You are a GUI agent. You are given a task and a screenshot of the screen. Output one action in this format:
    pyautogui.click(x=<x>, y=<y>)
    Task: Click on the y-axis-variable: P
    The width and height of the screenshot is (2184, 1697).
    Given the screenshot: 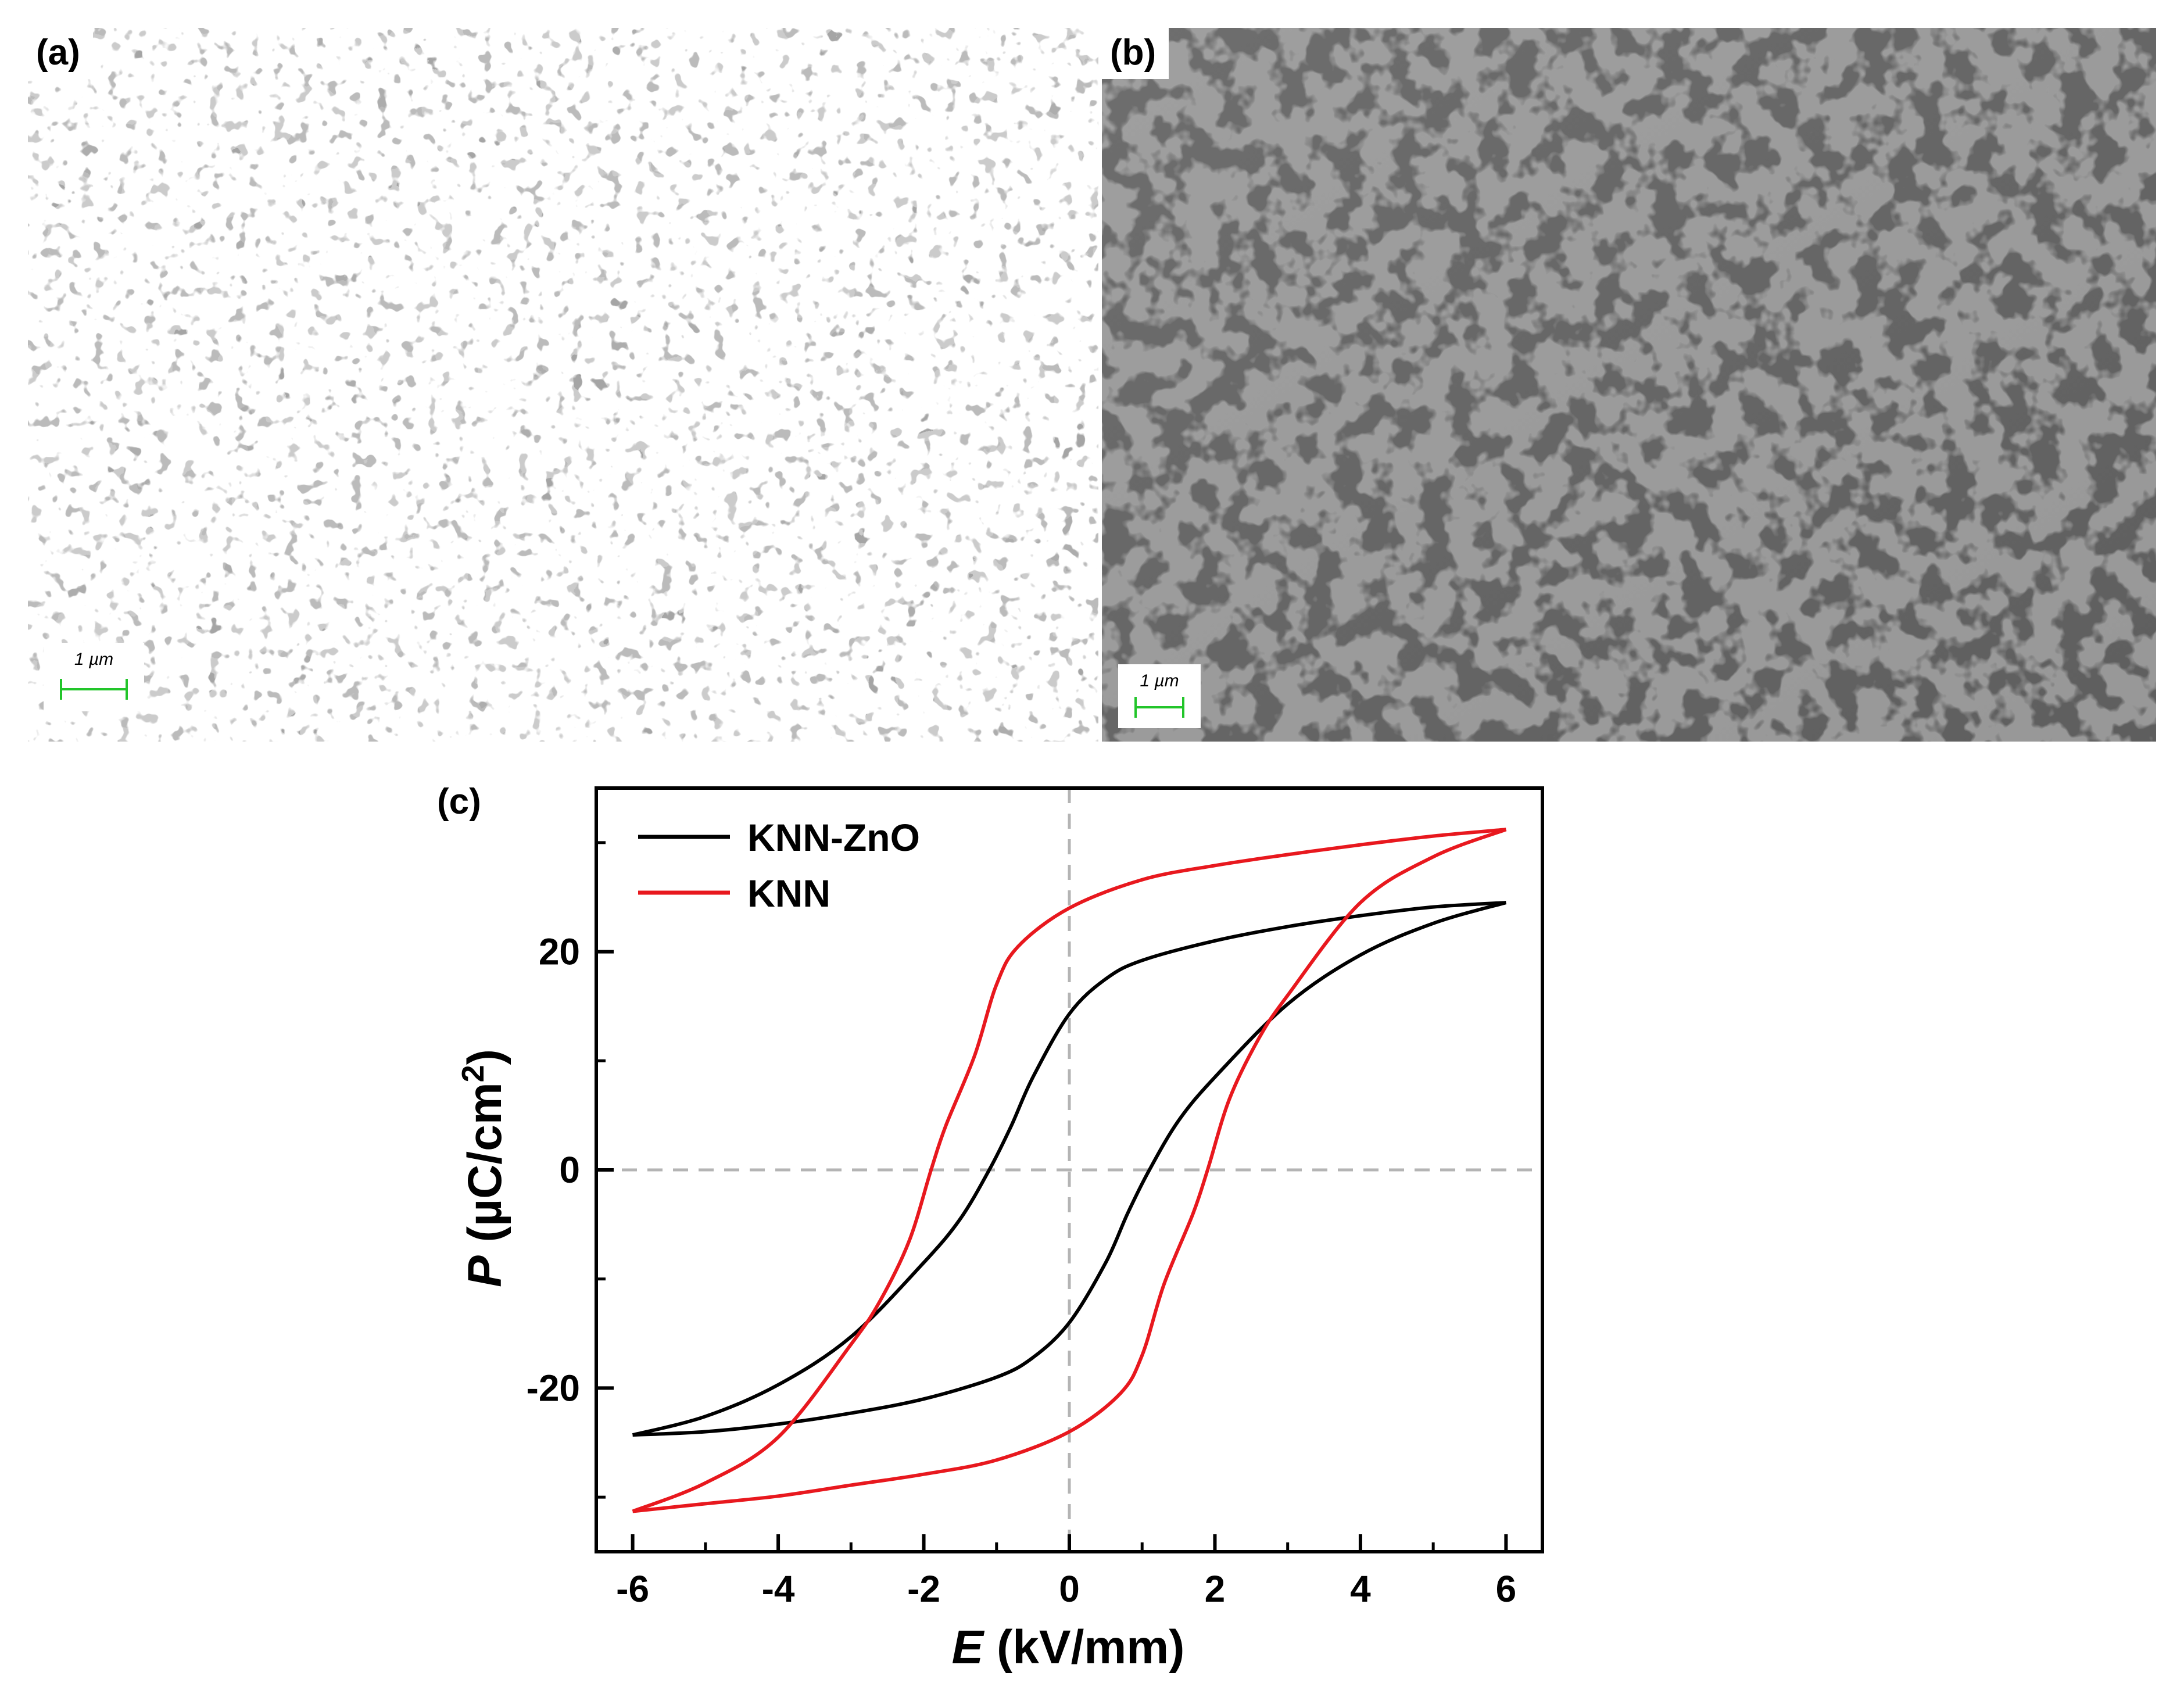 What is the action you would take?
    pyautogui.click(x=485, y=1271)
    